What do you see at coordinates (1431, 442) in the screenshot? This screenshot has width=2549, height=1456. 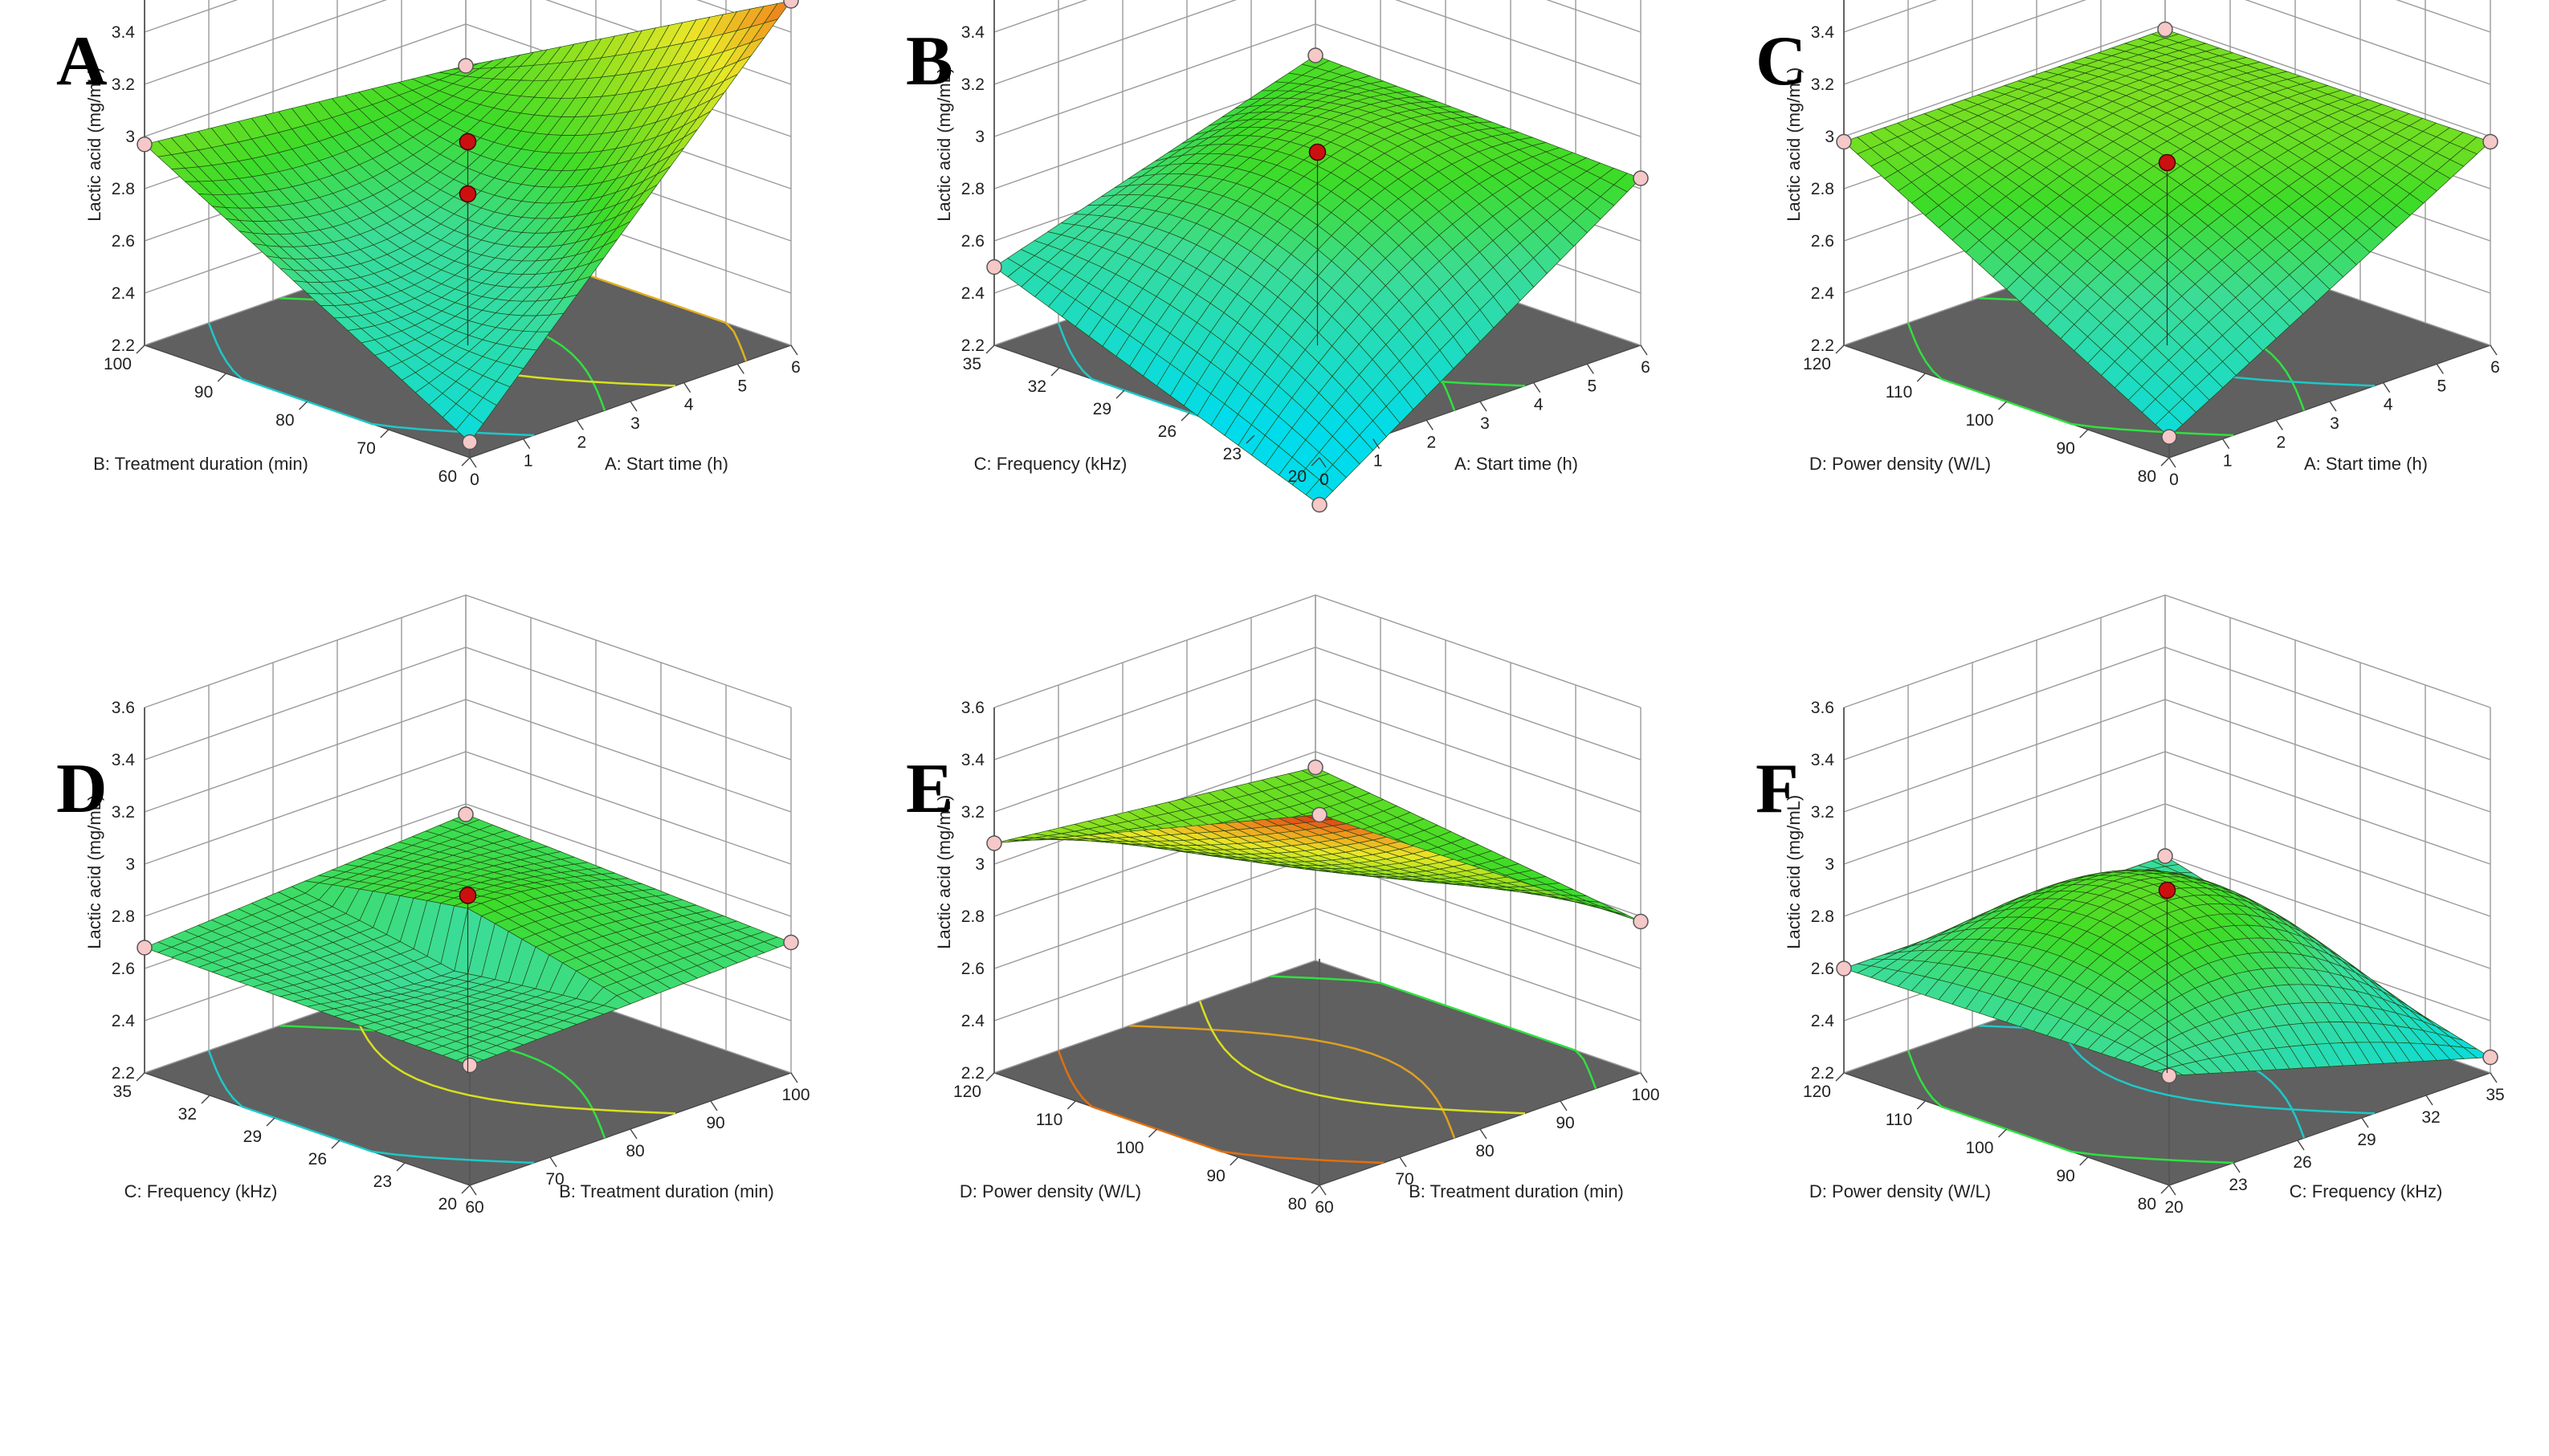 I see `x-tick-label: 2` at bounding box center [1431, 442].